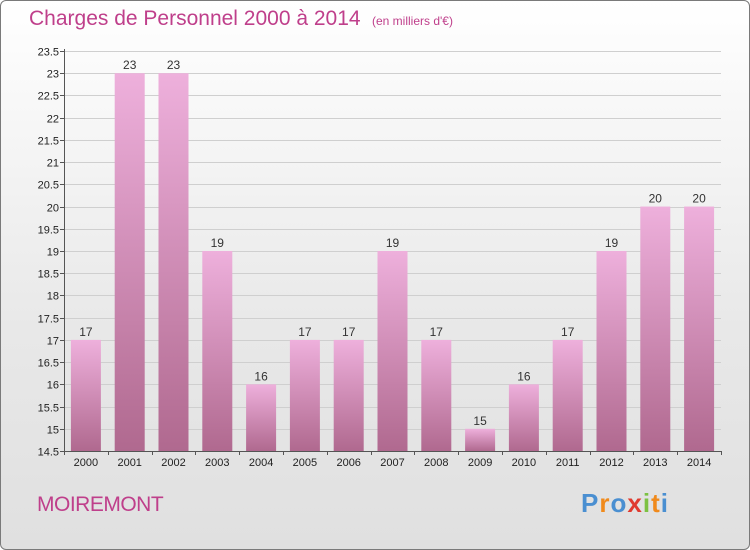  What do you see at coordinates (53, 75) in the screenshot?
I see `y-tick-label: 23` at bounding box center [53, 75].